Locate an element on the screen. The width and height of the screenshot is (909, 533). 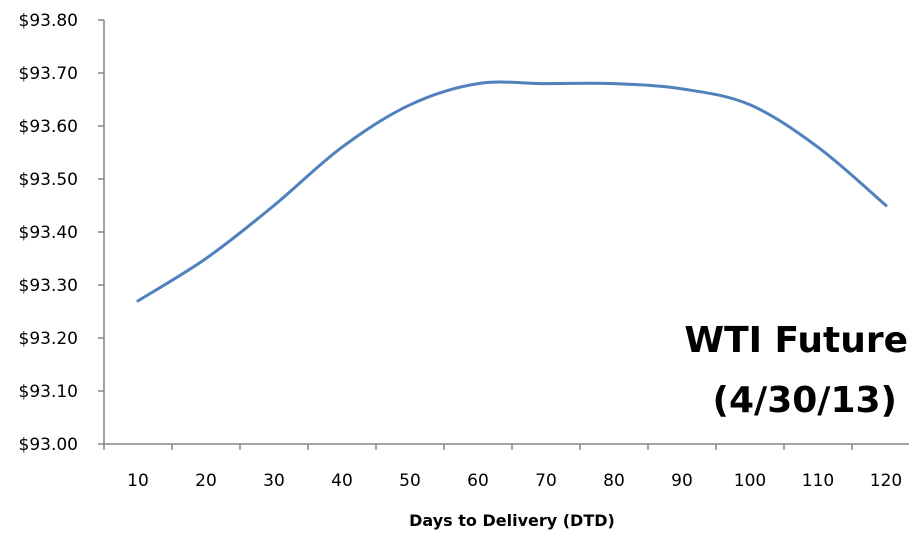
x-tick-label: 110 is located at coordinates (818, 481).